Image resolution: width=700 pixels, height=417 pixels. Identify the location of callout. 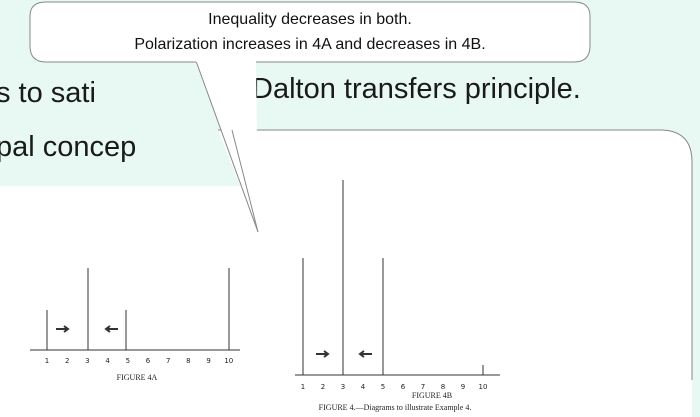
(310, 32).